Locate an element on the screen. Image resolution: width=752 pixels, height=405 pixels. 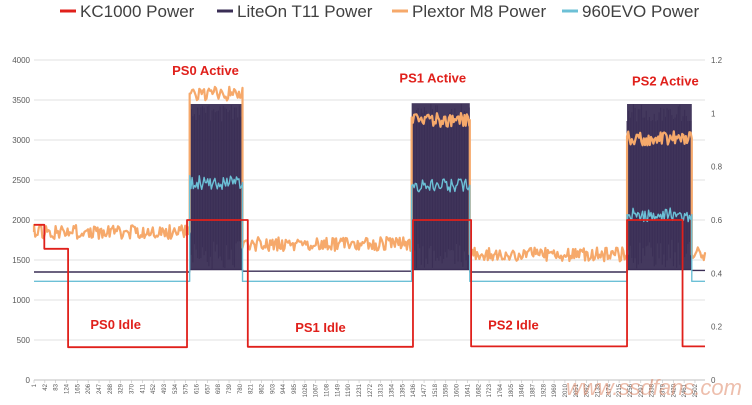
x-tick-label: 1641 is located at coordinates (468, 390).